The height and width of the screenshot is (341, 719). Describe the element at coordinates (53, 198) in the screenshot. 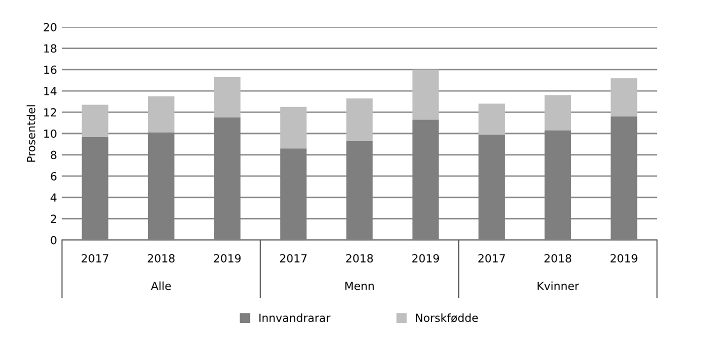

I see `y-tick-label: 4` at that location.